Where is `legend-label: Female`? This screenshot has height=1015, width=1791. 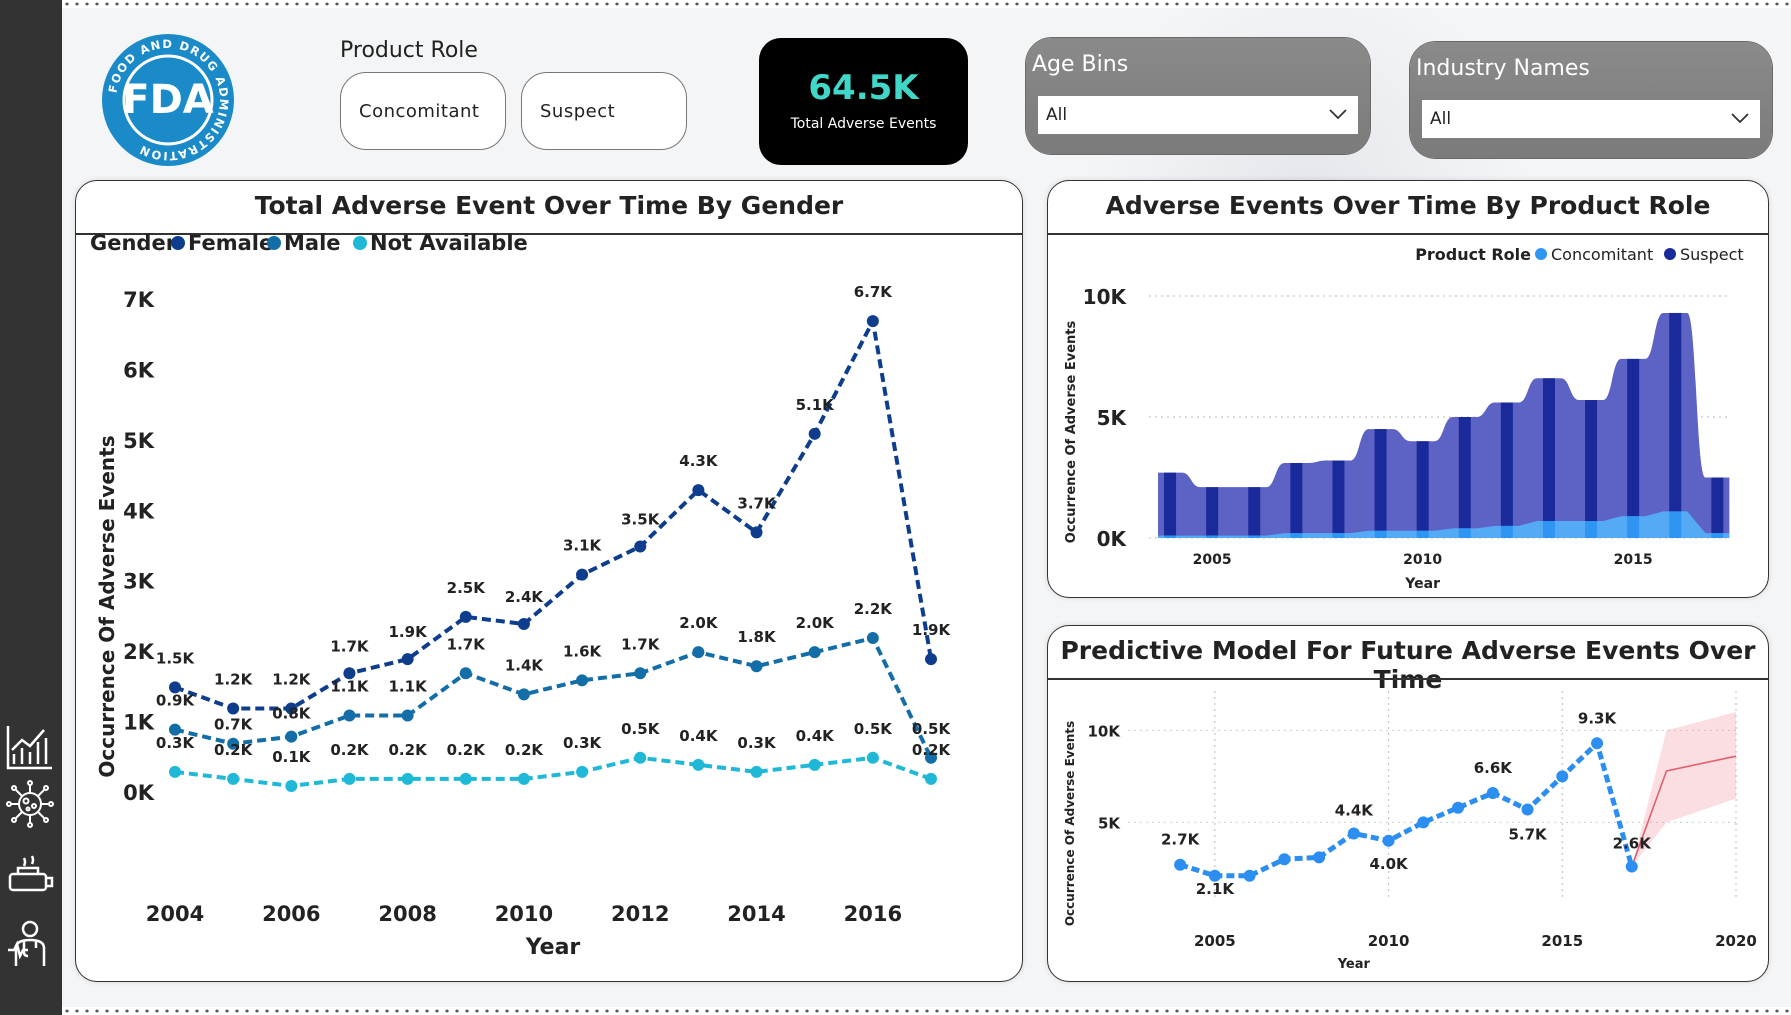
legend-label: Female is located at coordinates (230, 243).